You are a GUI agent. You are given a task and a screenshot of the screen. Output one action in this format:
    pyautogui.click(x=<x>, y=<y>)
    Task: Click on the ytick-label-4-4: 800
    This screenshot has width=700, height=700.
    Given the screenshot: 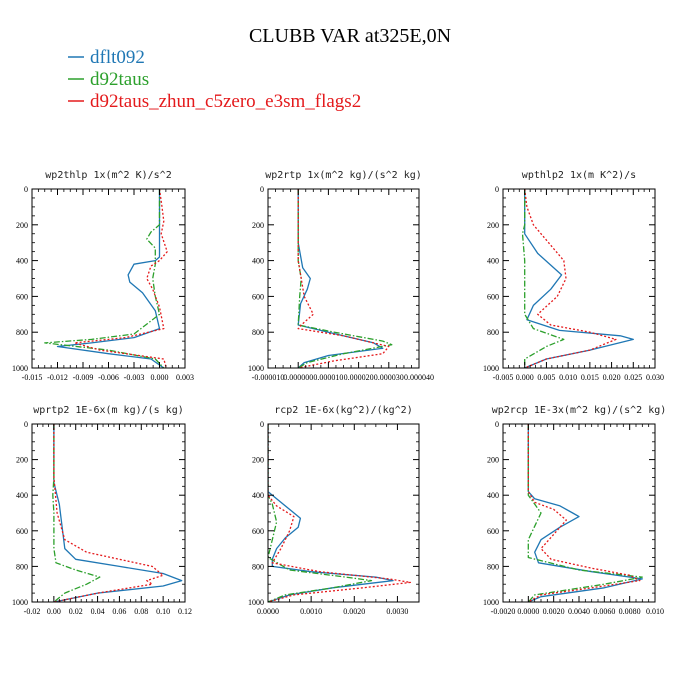 What is the action you would take?
    pyautogui.click(x=258, y=566)
    